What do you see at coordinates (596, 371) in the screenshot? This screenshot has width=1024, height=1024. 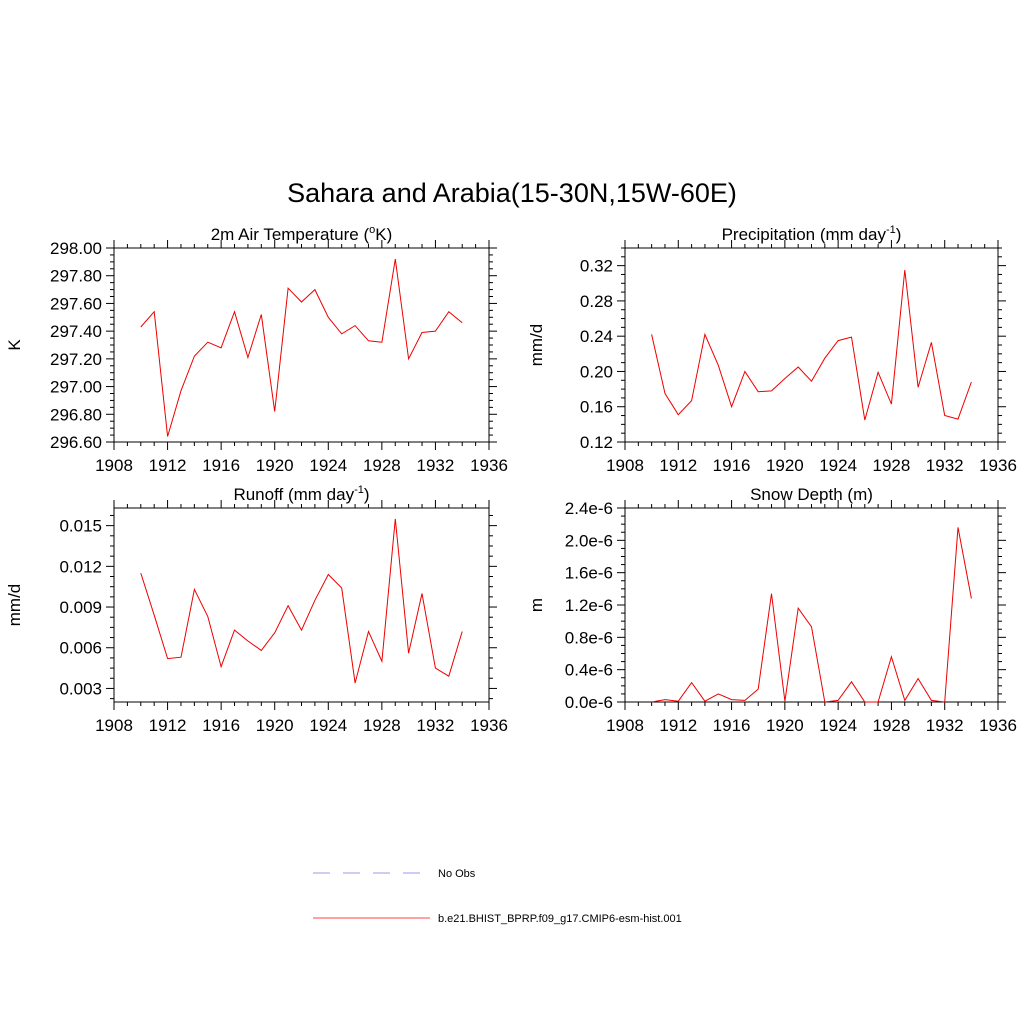 I see `y-tick-label: 0.20` at bounding box center [596, 371].